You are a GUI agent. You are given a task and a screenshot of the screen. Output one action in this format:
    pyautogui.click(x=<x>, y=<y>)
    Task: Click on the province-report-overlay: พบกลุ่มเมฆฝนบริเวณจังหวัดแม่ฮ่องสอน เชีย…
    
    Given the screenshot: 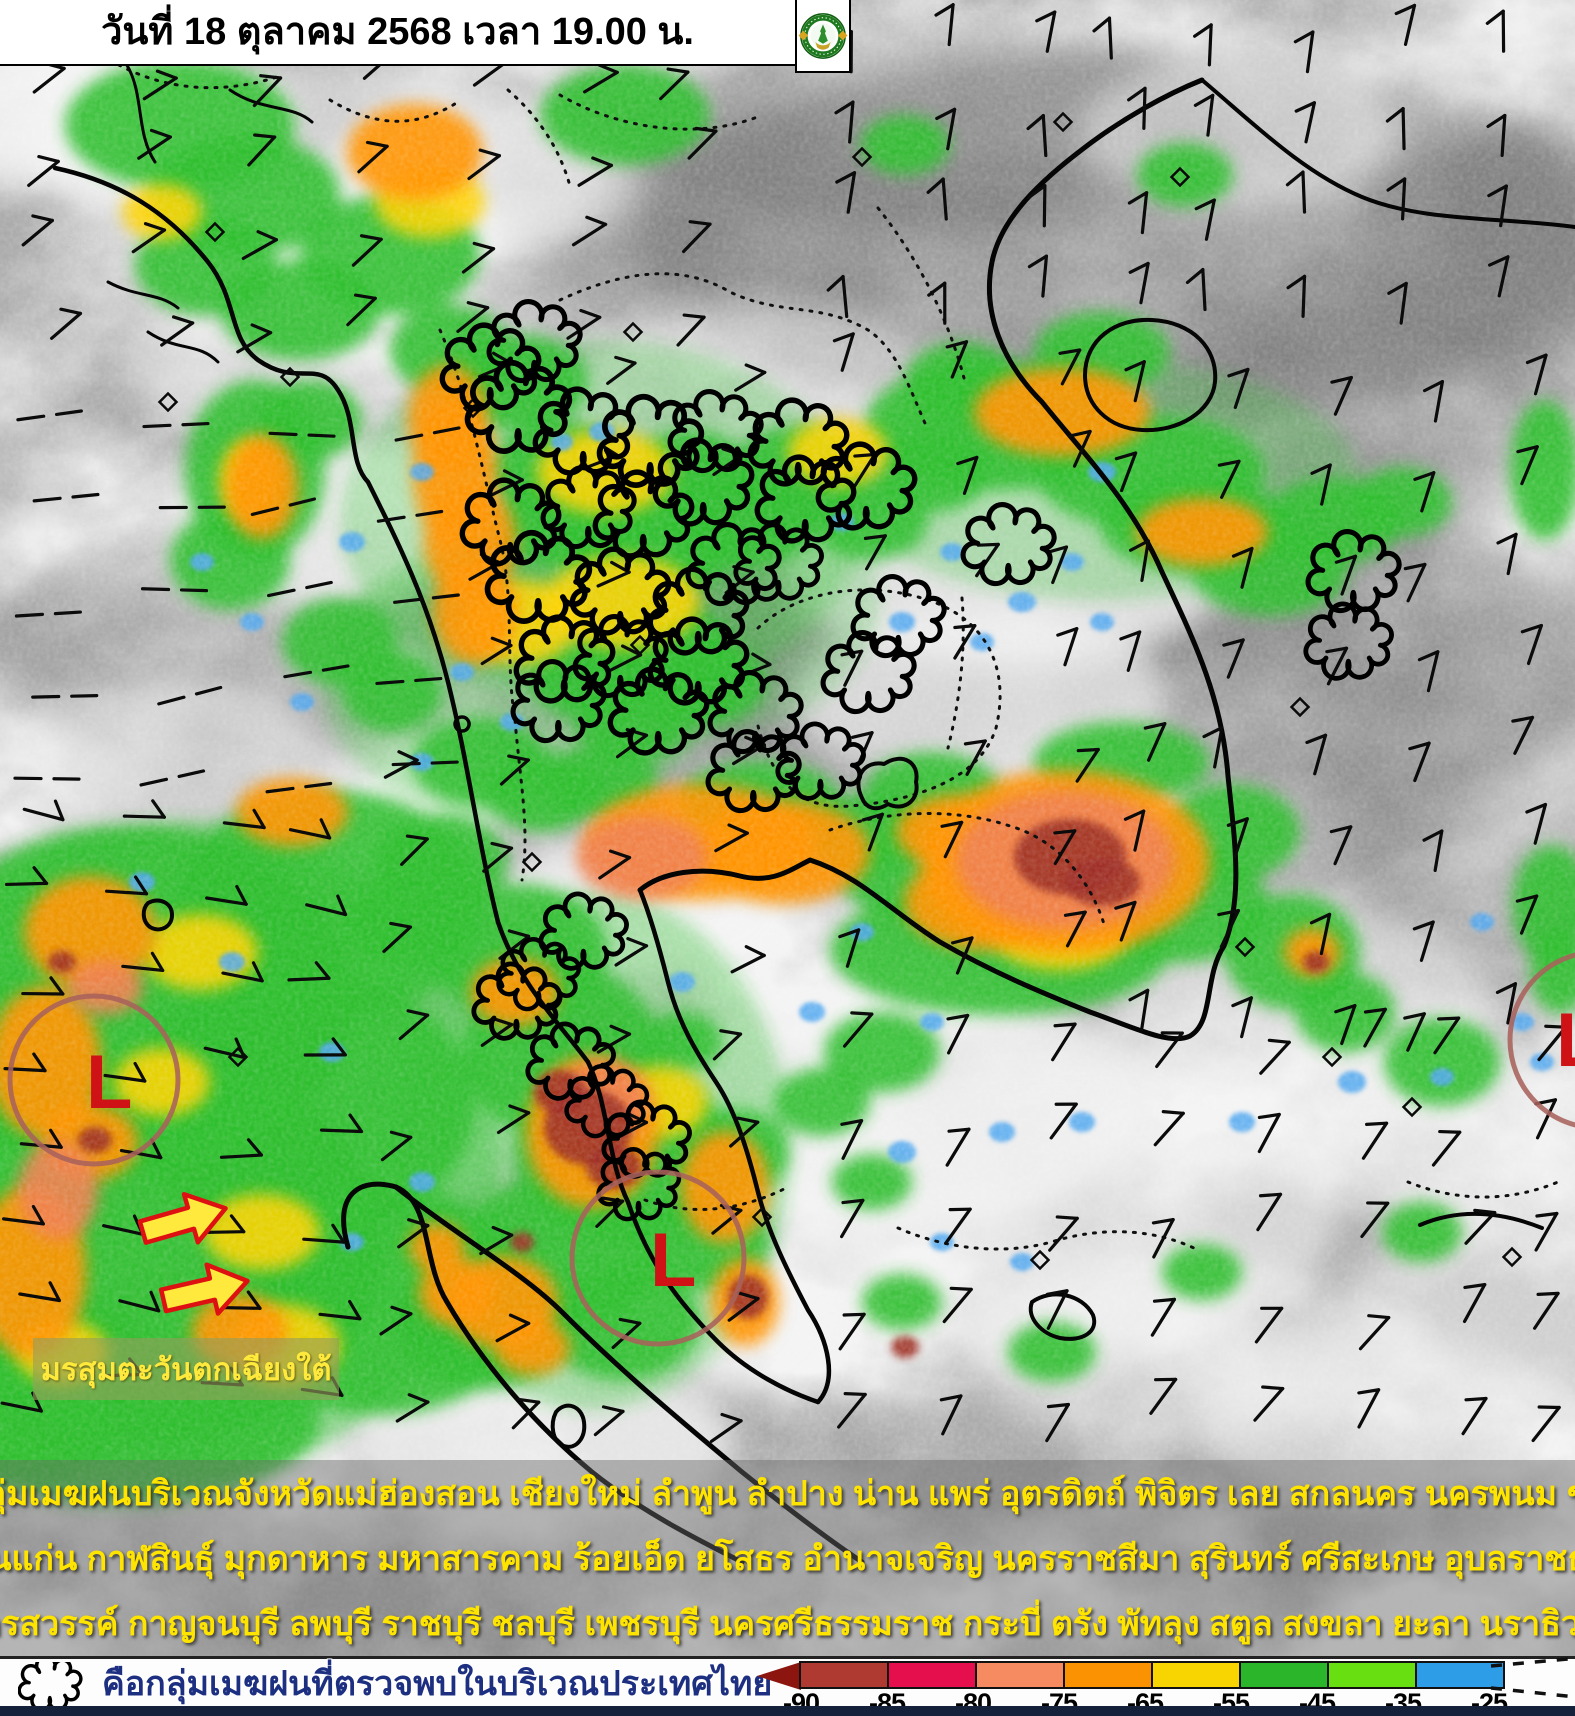 What is the action you would take?
    pyautogui.click(x=787, y=1558)
    